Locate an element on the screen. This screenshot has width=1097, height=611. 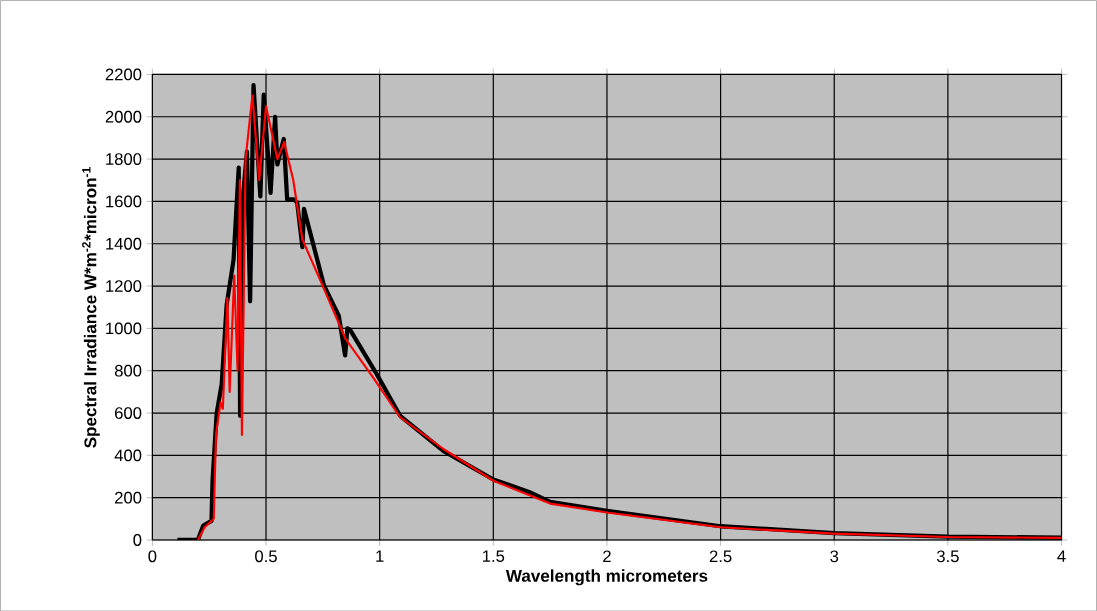
y-axis-title: Spectral Irradiance W*m$^{-2}$*micron$^{-1}$ is located at coordinates (91, 307).